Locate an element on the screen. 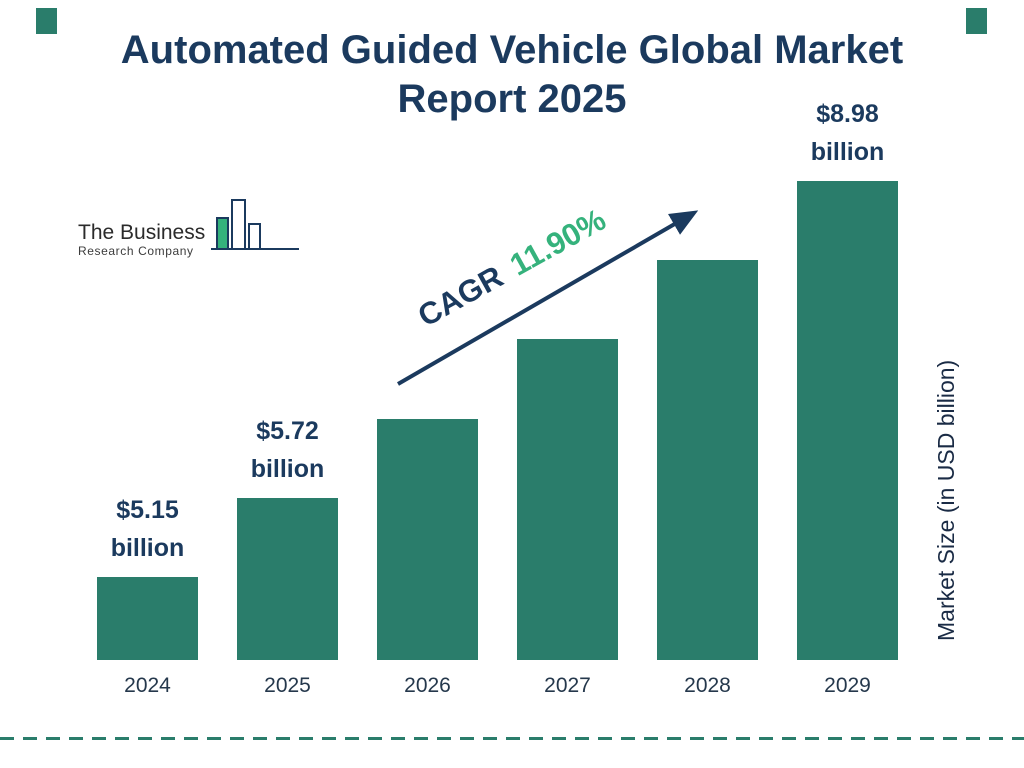 This screenshot has width=1024, height=768. corner-accent-left is located at coordinates (46, 21).